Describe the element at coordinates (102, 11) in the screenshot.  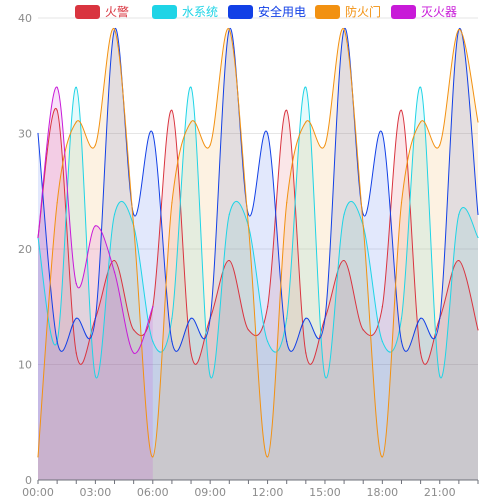
I see `legend-item: 火警` at that location.